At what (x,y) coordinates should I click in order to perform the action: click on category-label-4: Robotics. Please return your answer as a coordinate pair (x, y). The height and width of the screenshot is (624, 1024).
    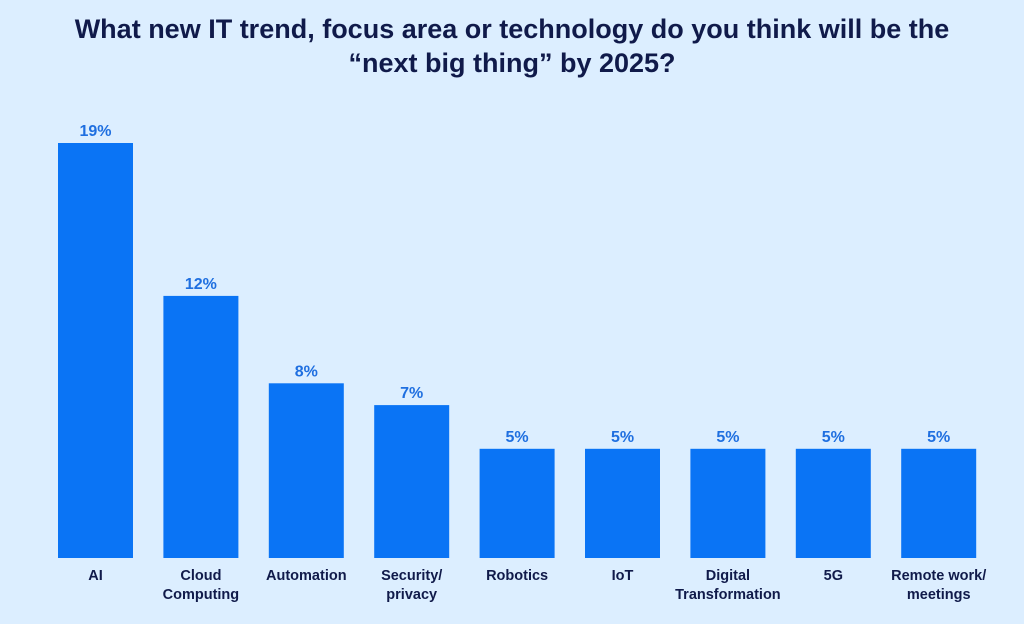
    Looking at the image, I should click on (517, 576).